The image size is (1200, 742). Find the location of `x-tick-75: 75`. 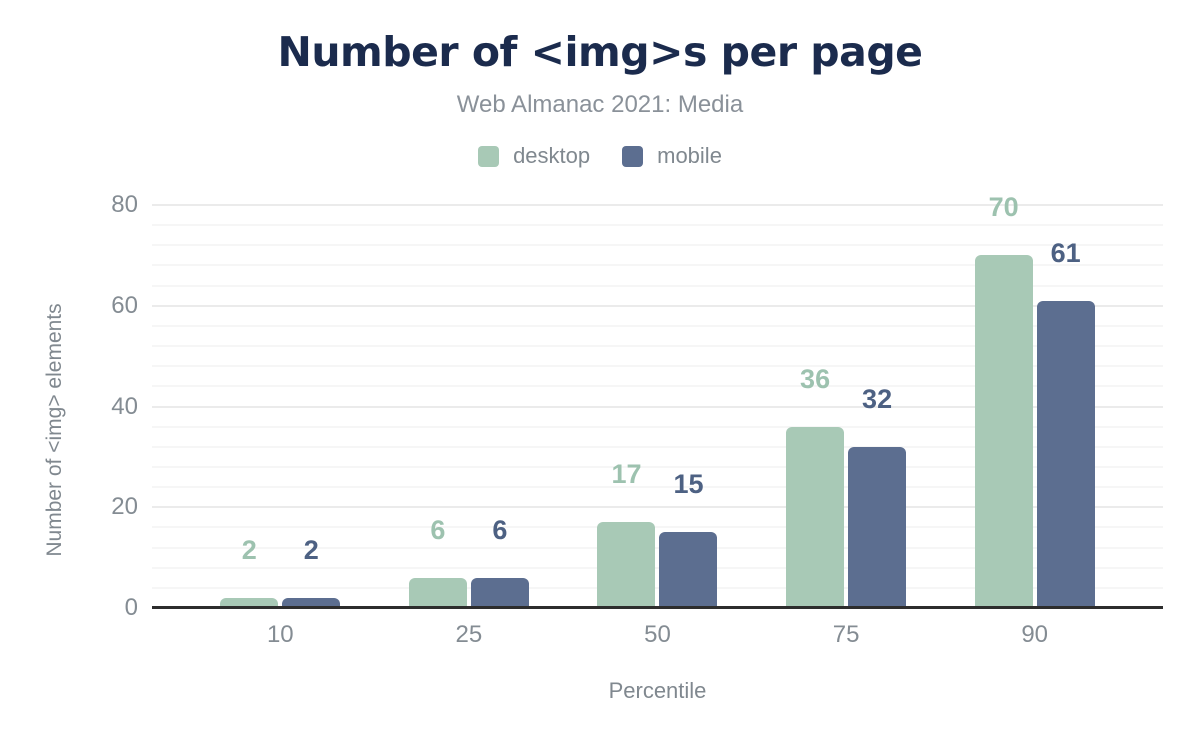

x-tick-75: 75 is located at coordinates (846, 634).